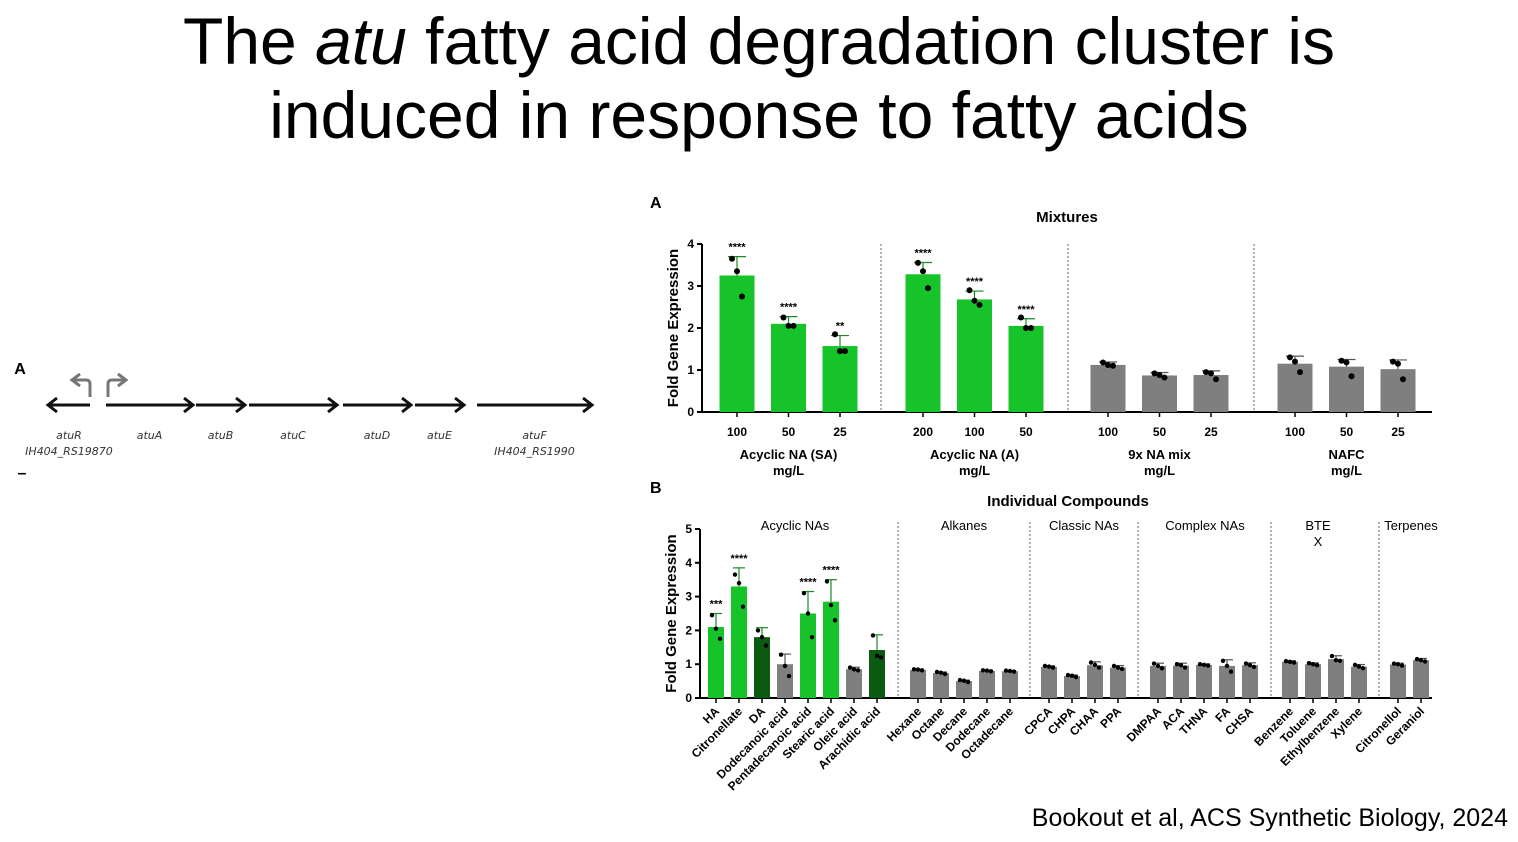  I want to click on panel-0-group-2-category-label: 50, so click(1160, 432).